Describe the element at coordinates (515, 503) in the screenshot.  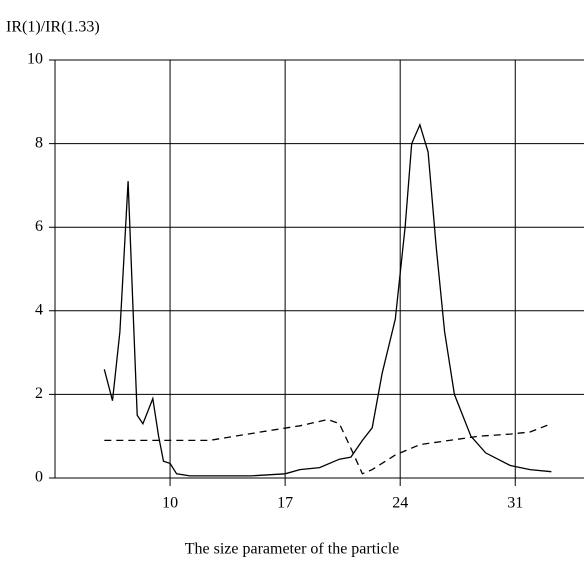
I see `x-tick-label: 31` at that location.